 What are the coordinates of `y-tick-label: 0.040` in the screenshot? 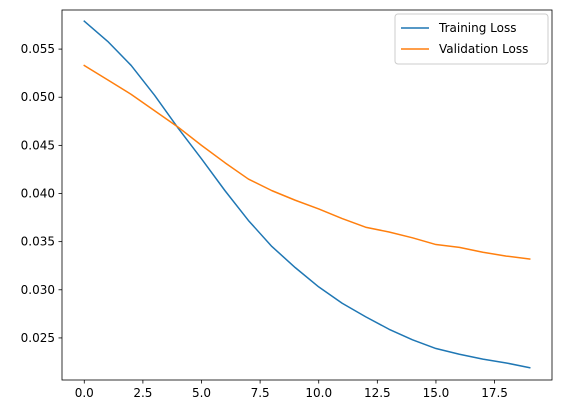 It's located at (38, 194).